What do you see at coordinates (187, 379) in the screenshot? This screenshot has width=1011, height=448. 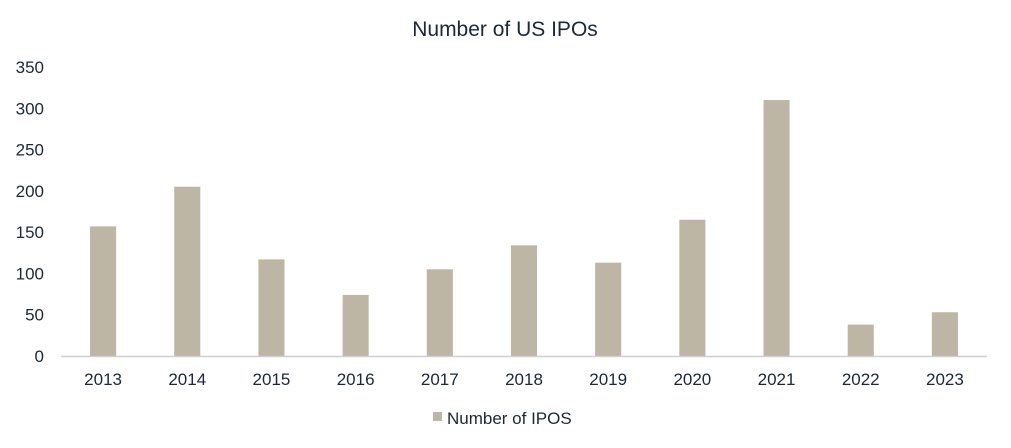 I see `x-tick-label: 2014` at bounding box center [187, 379].